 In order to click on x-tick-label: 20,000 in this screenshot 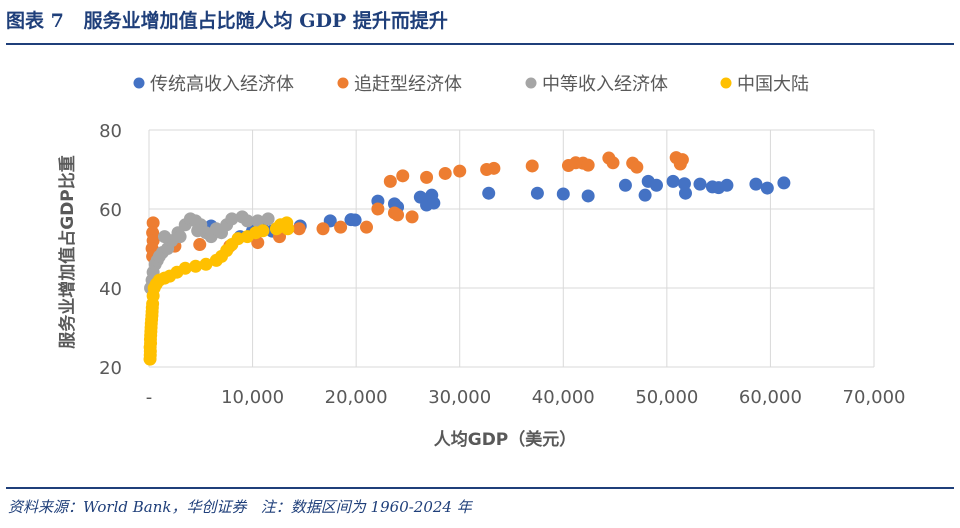, I will do `click(356, 397)`.